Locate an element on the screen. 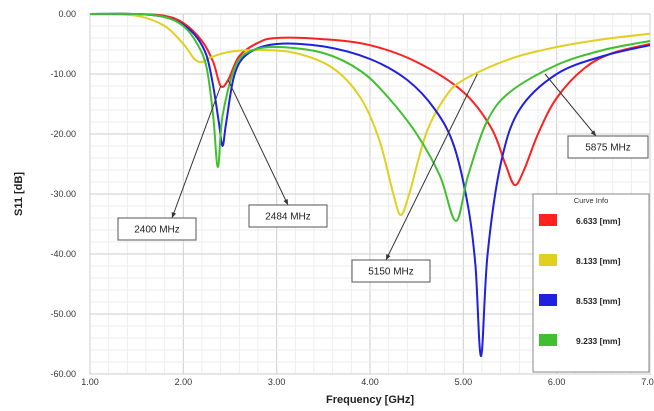 The image size is (654, 411). x-axis-title: Frequency [GHz] is located at coordinates (370, 400).